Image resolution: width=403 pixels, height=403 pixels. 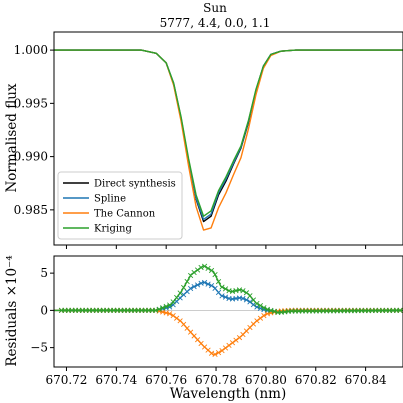 What do you see at coordinates (110, 199) in the screenshot?
I see `legend-label-spline: Spline` at bounding box center [110, 199].